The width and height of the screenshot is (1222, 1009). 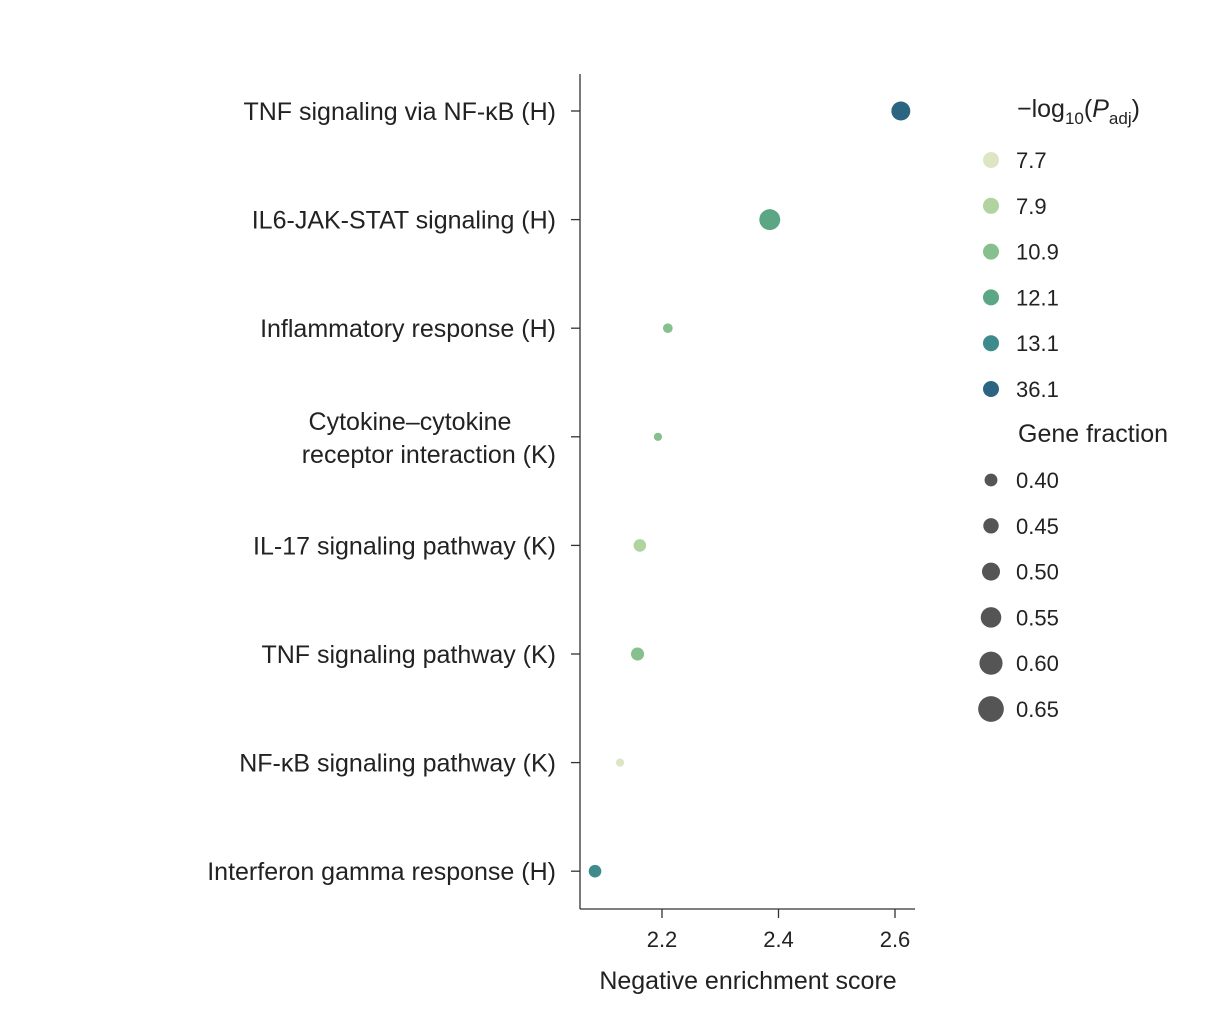 I want to click on legend-title-text: ), so click(x=1136, y=109).